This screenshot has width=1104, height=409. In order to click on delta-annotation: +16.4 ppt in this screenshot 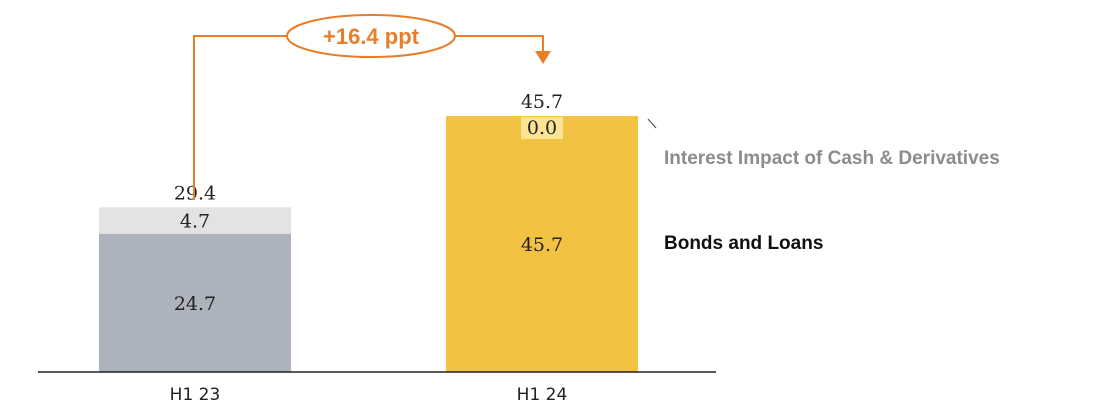, I will do `click(372, 107)`.